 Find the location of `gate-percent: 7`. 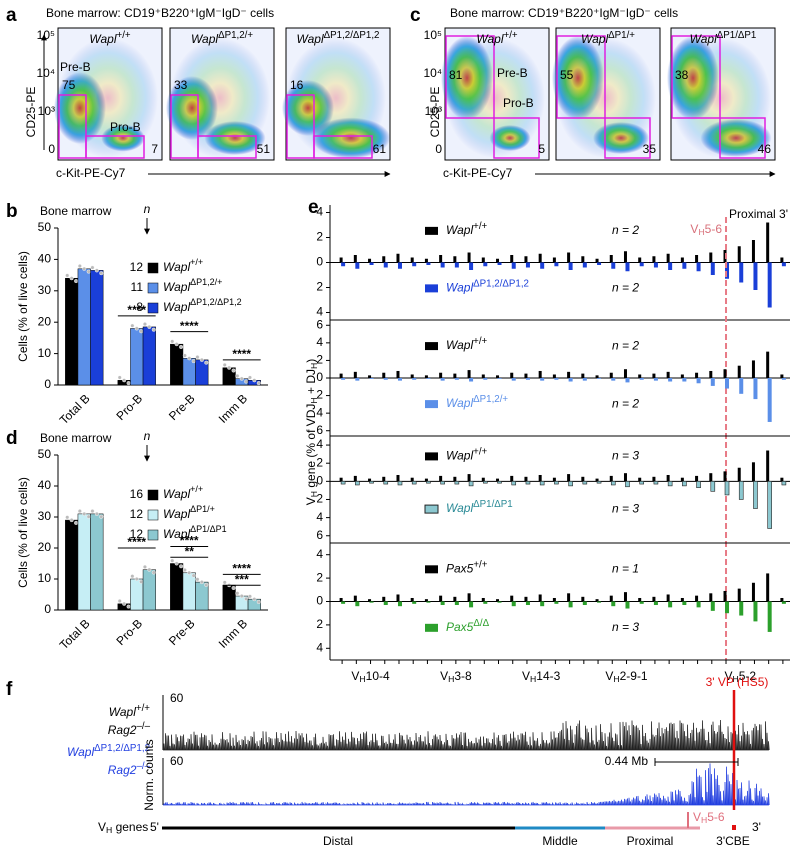

gate-percent: 7 is located at coordinates (154, 149).